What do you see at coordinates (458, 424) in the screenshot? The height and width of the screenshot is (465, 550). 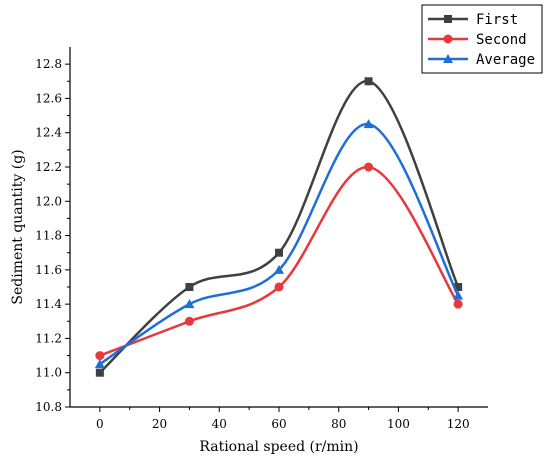 I see `x-tick-label: 120` at bounding box center [458, 424].